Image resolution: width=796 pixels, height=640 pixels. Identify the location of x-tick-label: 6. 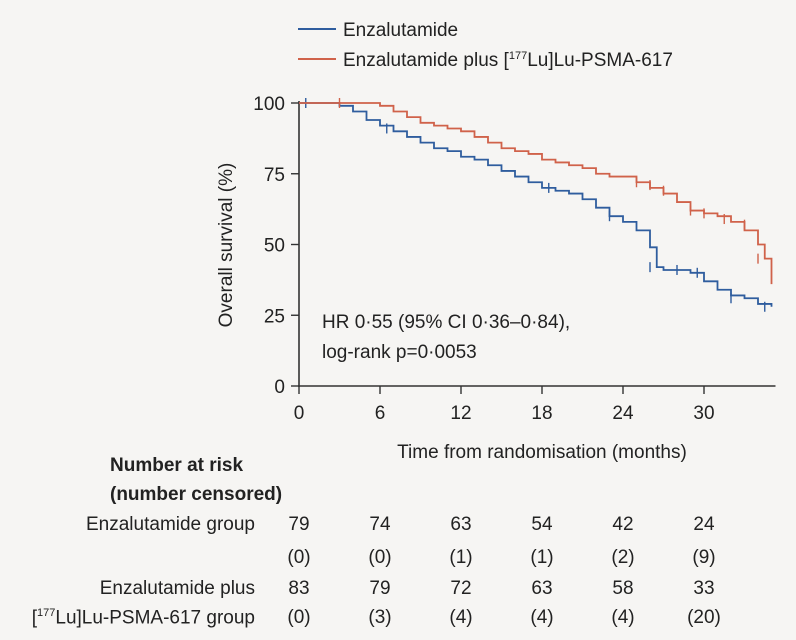
(380, 413).